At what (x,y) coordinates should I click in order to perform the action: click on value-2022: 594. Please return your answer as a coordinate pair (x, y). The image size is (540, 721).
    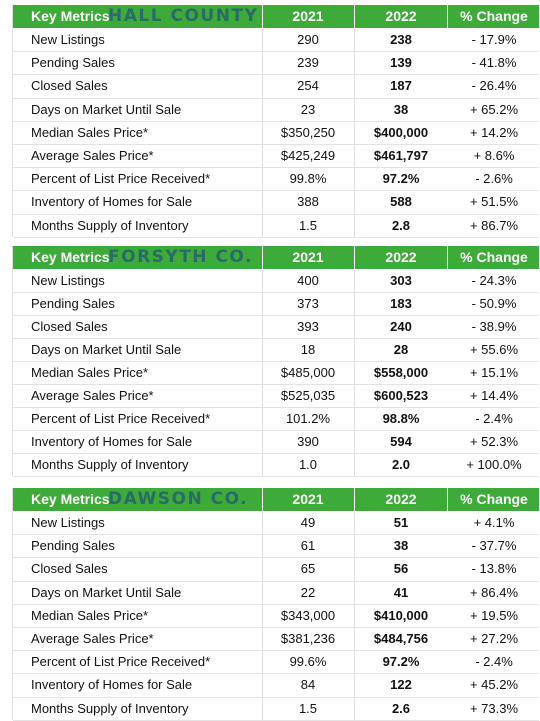
    Looking at the image, I should click on (401, 441).